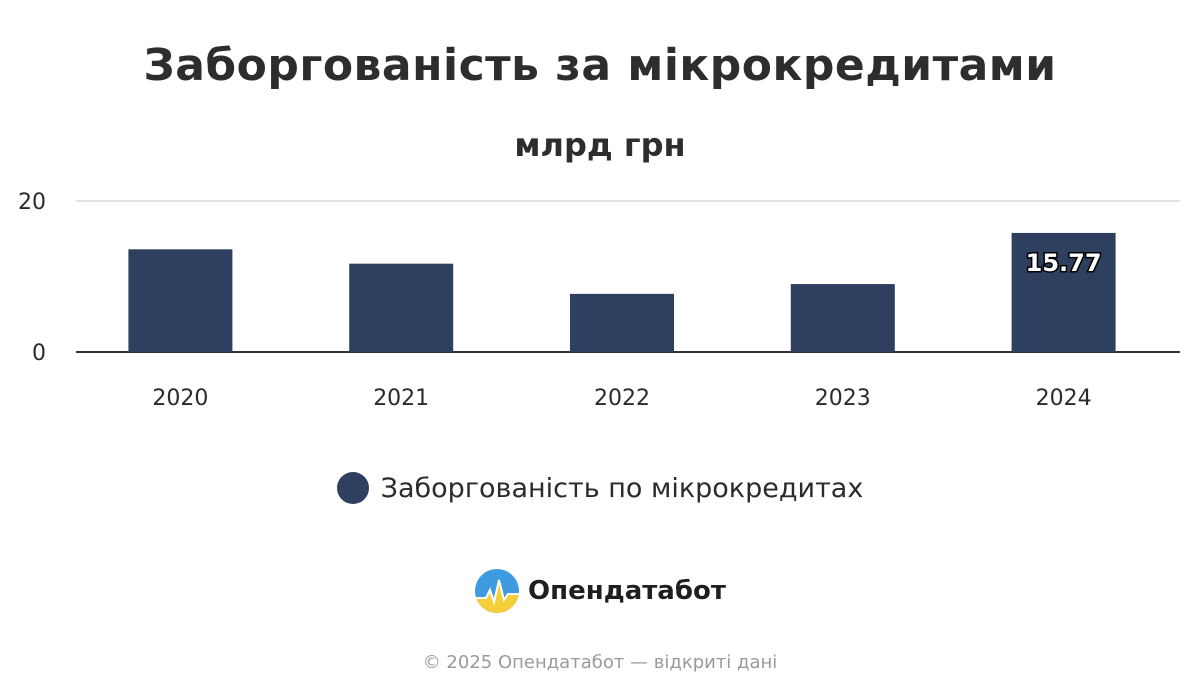  Describe the element at coordinates (1064, 263) in the screenshot. I see `data-label: 15.77` at that location.